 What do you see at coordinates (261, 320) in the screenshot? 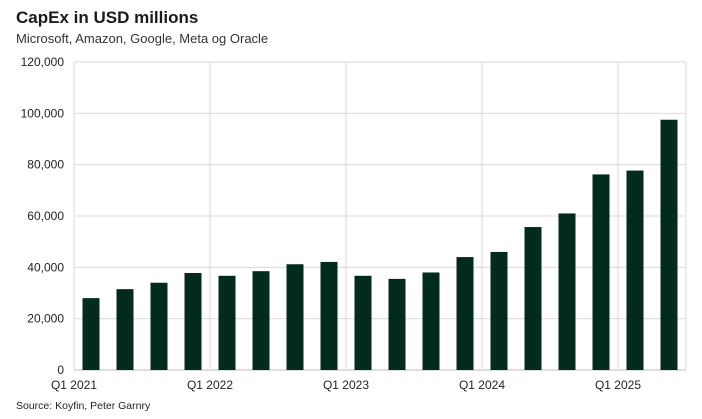
I see `bar-q2-2022` at bounding box center [261, 320].